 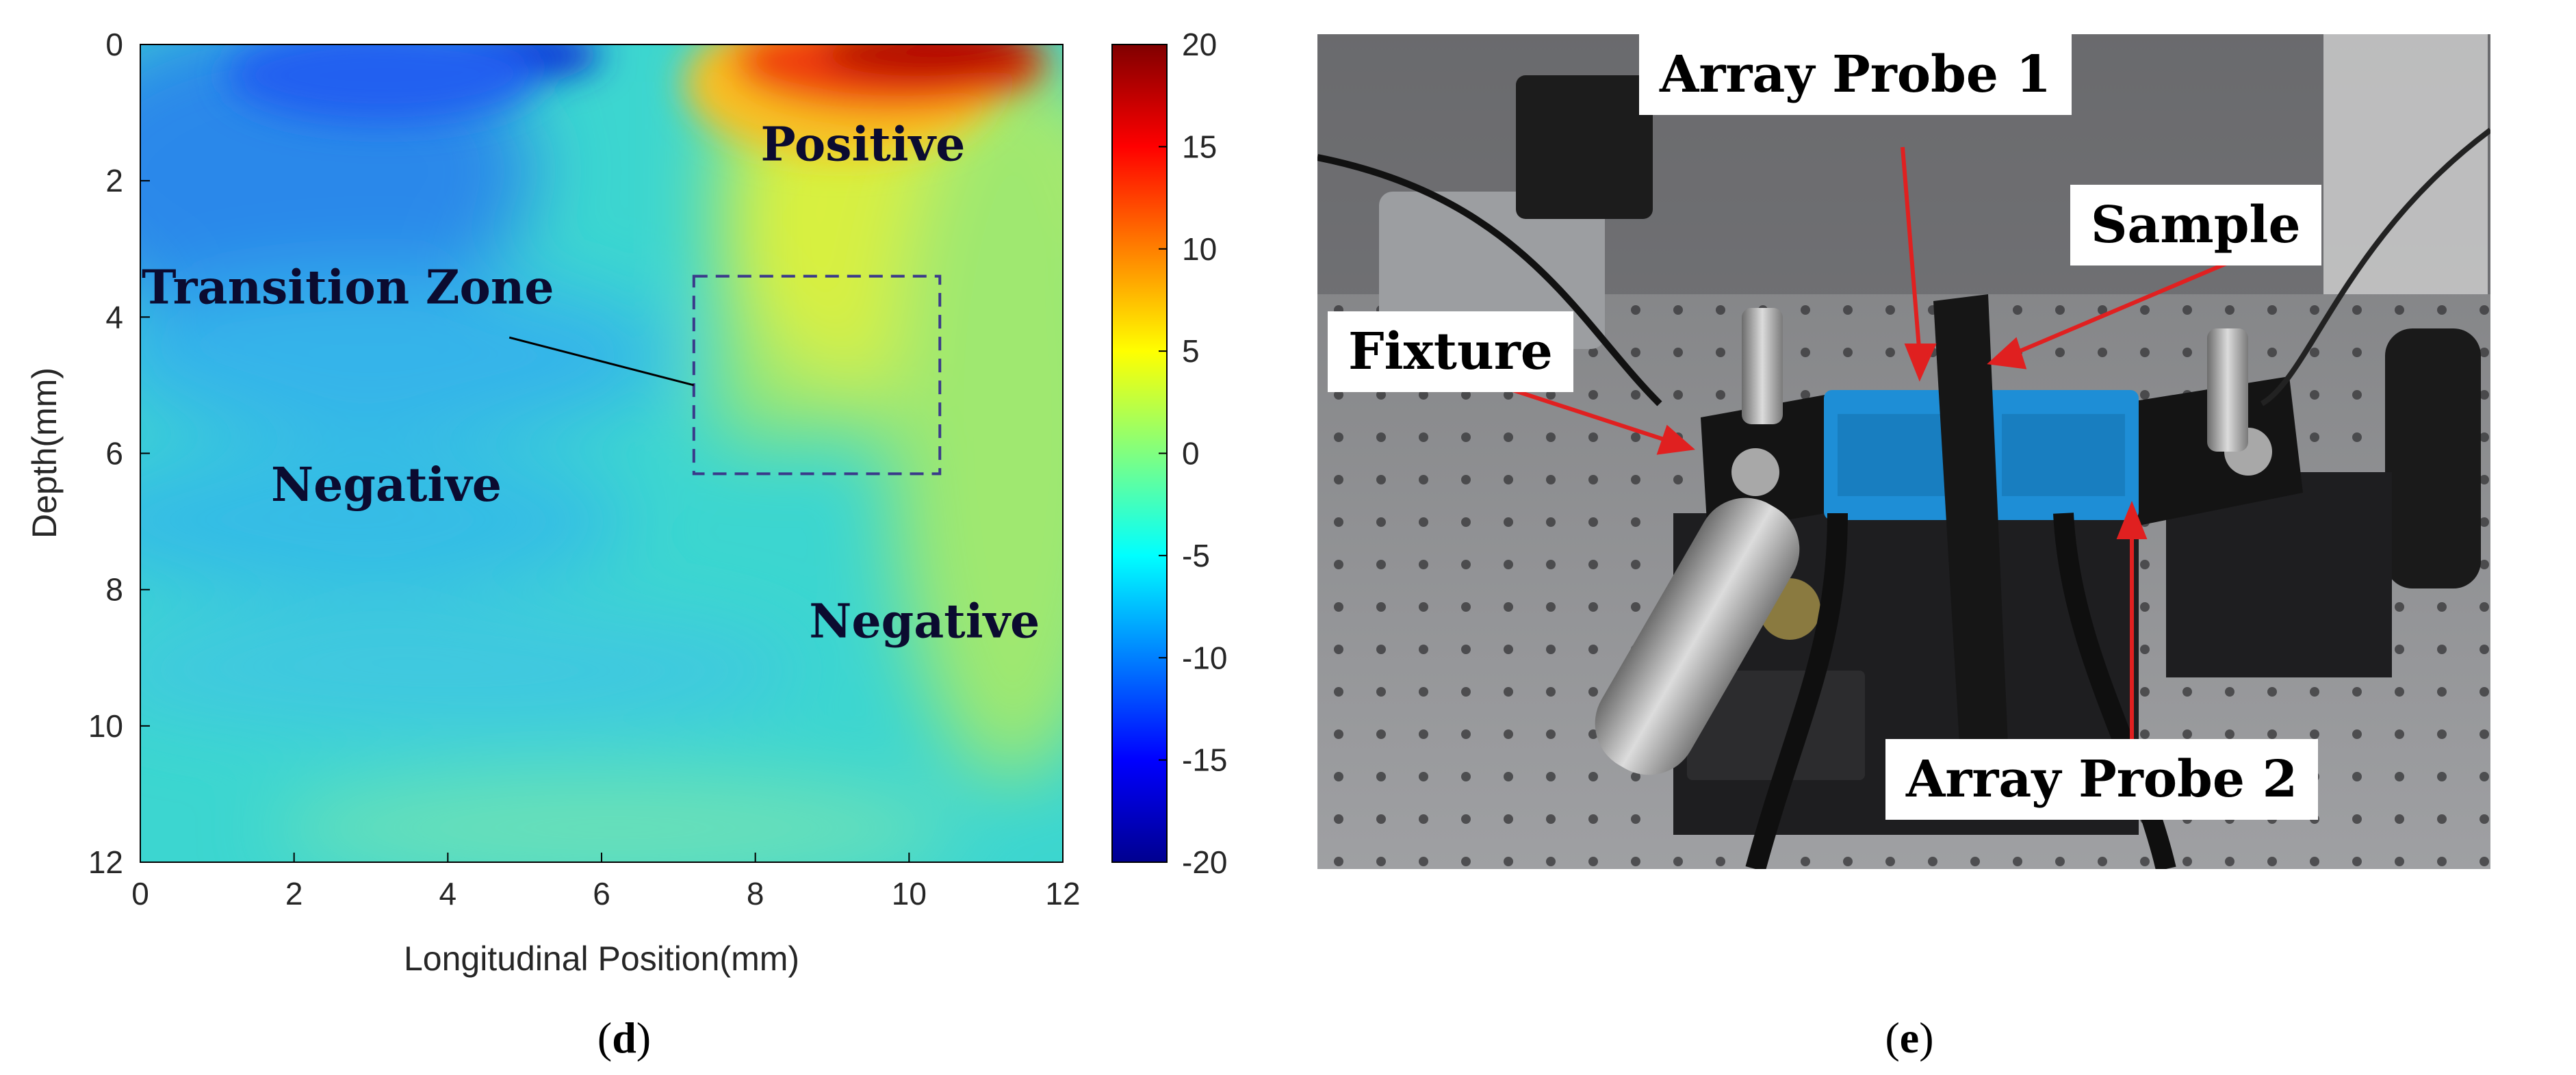 I want to click on label-sample: Sample, so click(x=2195, y=225).